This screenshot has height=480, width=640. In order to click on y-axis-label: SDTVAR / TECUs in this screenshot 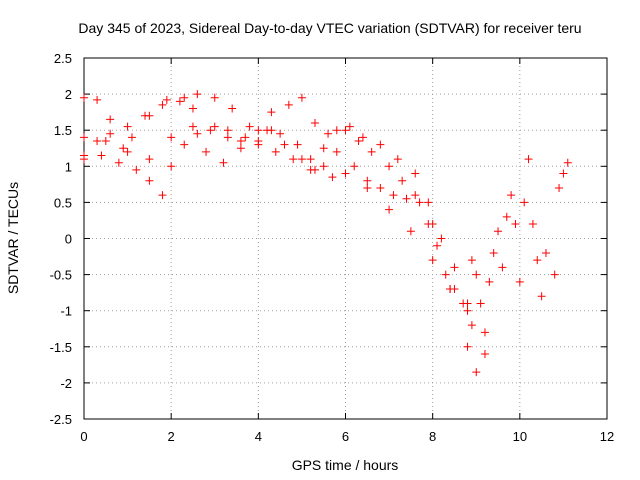, I will do `click(13, 238)`.